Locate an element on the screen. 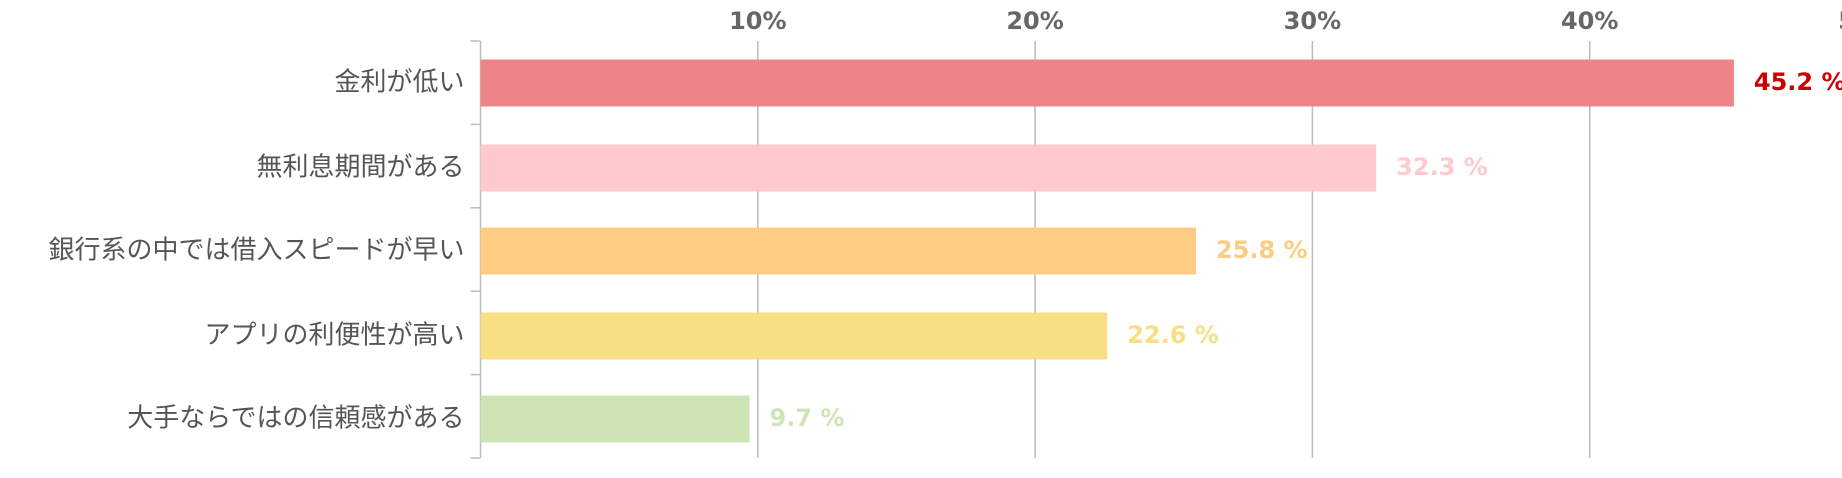 The height and width of the screenshot is (478, 1842). x-tick-label: 50% is located at coordinates (1840, 21).